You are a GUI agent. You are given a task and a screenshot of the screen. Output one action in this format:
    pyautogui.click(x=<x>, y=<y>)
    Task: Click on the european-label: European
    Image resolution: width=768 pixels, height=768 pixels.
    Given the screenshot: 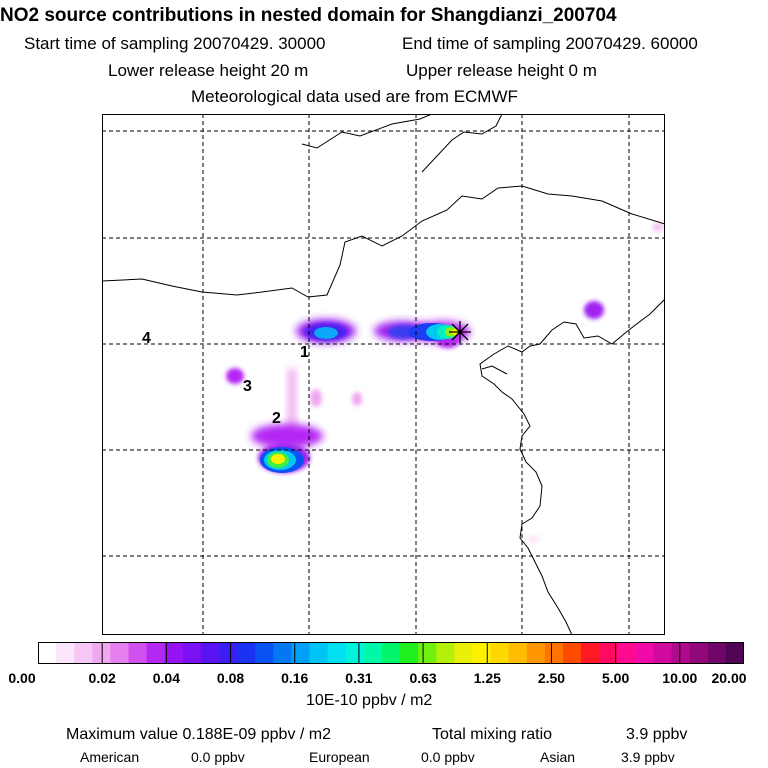 What is the action you would take?
    pyautogui.click(x=339, y=757)
    